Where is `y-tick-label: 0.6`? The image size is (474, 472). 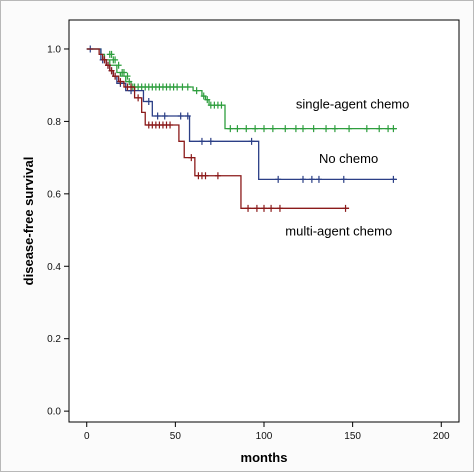 y-tick-label: 0.6 is located at coordinates (54, 194).